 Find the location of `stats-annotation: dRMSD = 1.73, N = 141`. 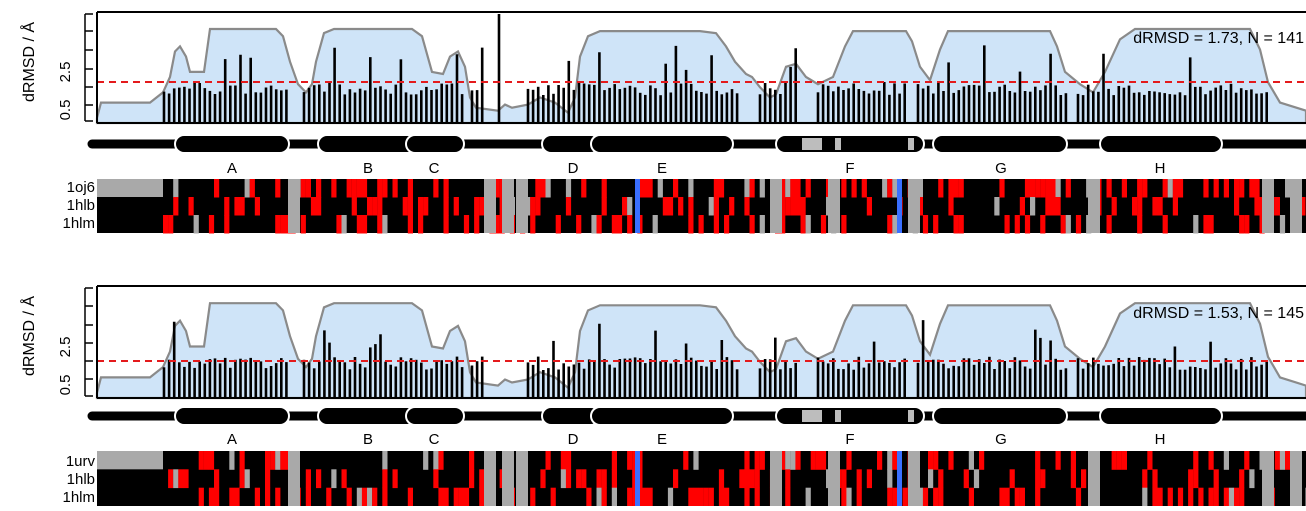

stats-annotation: dRMSD = 1.73, N = 141 is located at coordinates (1218, 38).